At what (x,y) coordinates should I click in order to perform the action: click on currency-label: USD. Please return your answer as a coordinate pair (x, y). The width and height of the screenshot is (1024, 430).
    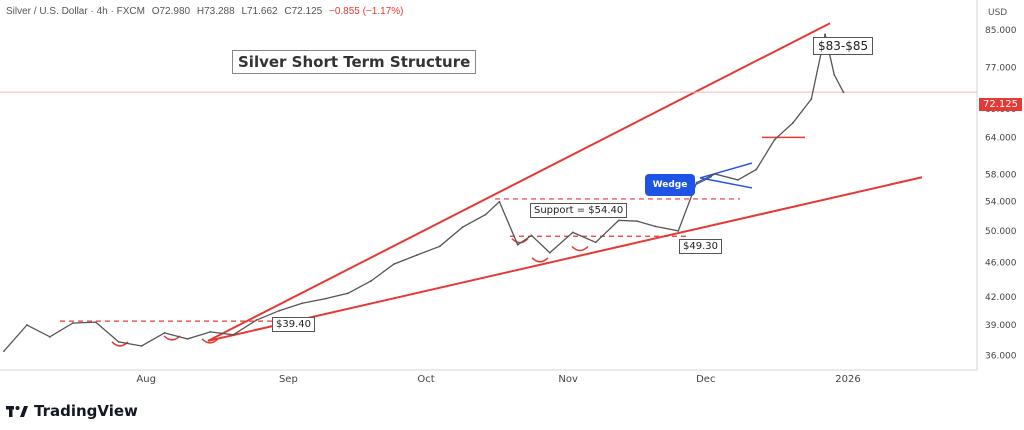
    Looking at the image, I should click on (998, 13).